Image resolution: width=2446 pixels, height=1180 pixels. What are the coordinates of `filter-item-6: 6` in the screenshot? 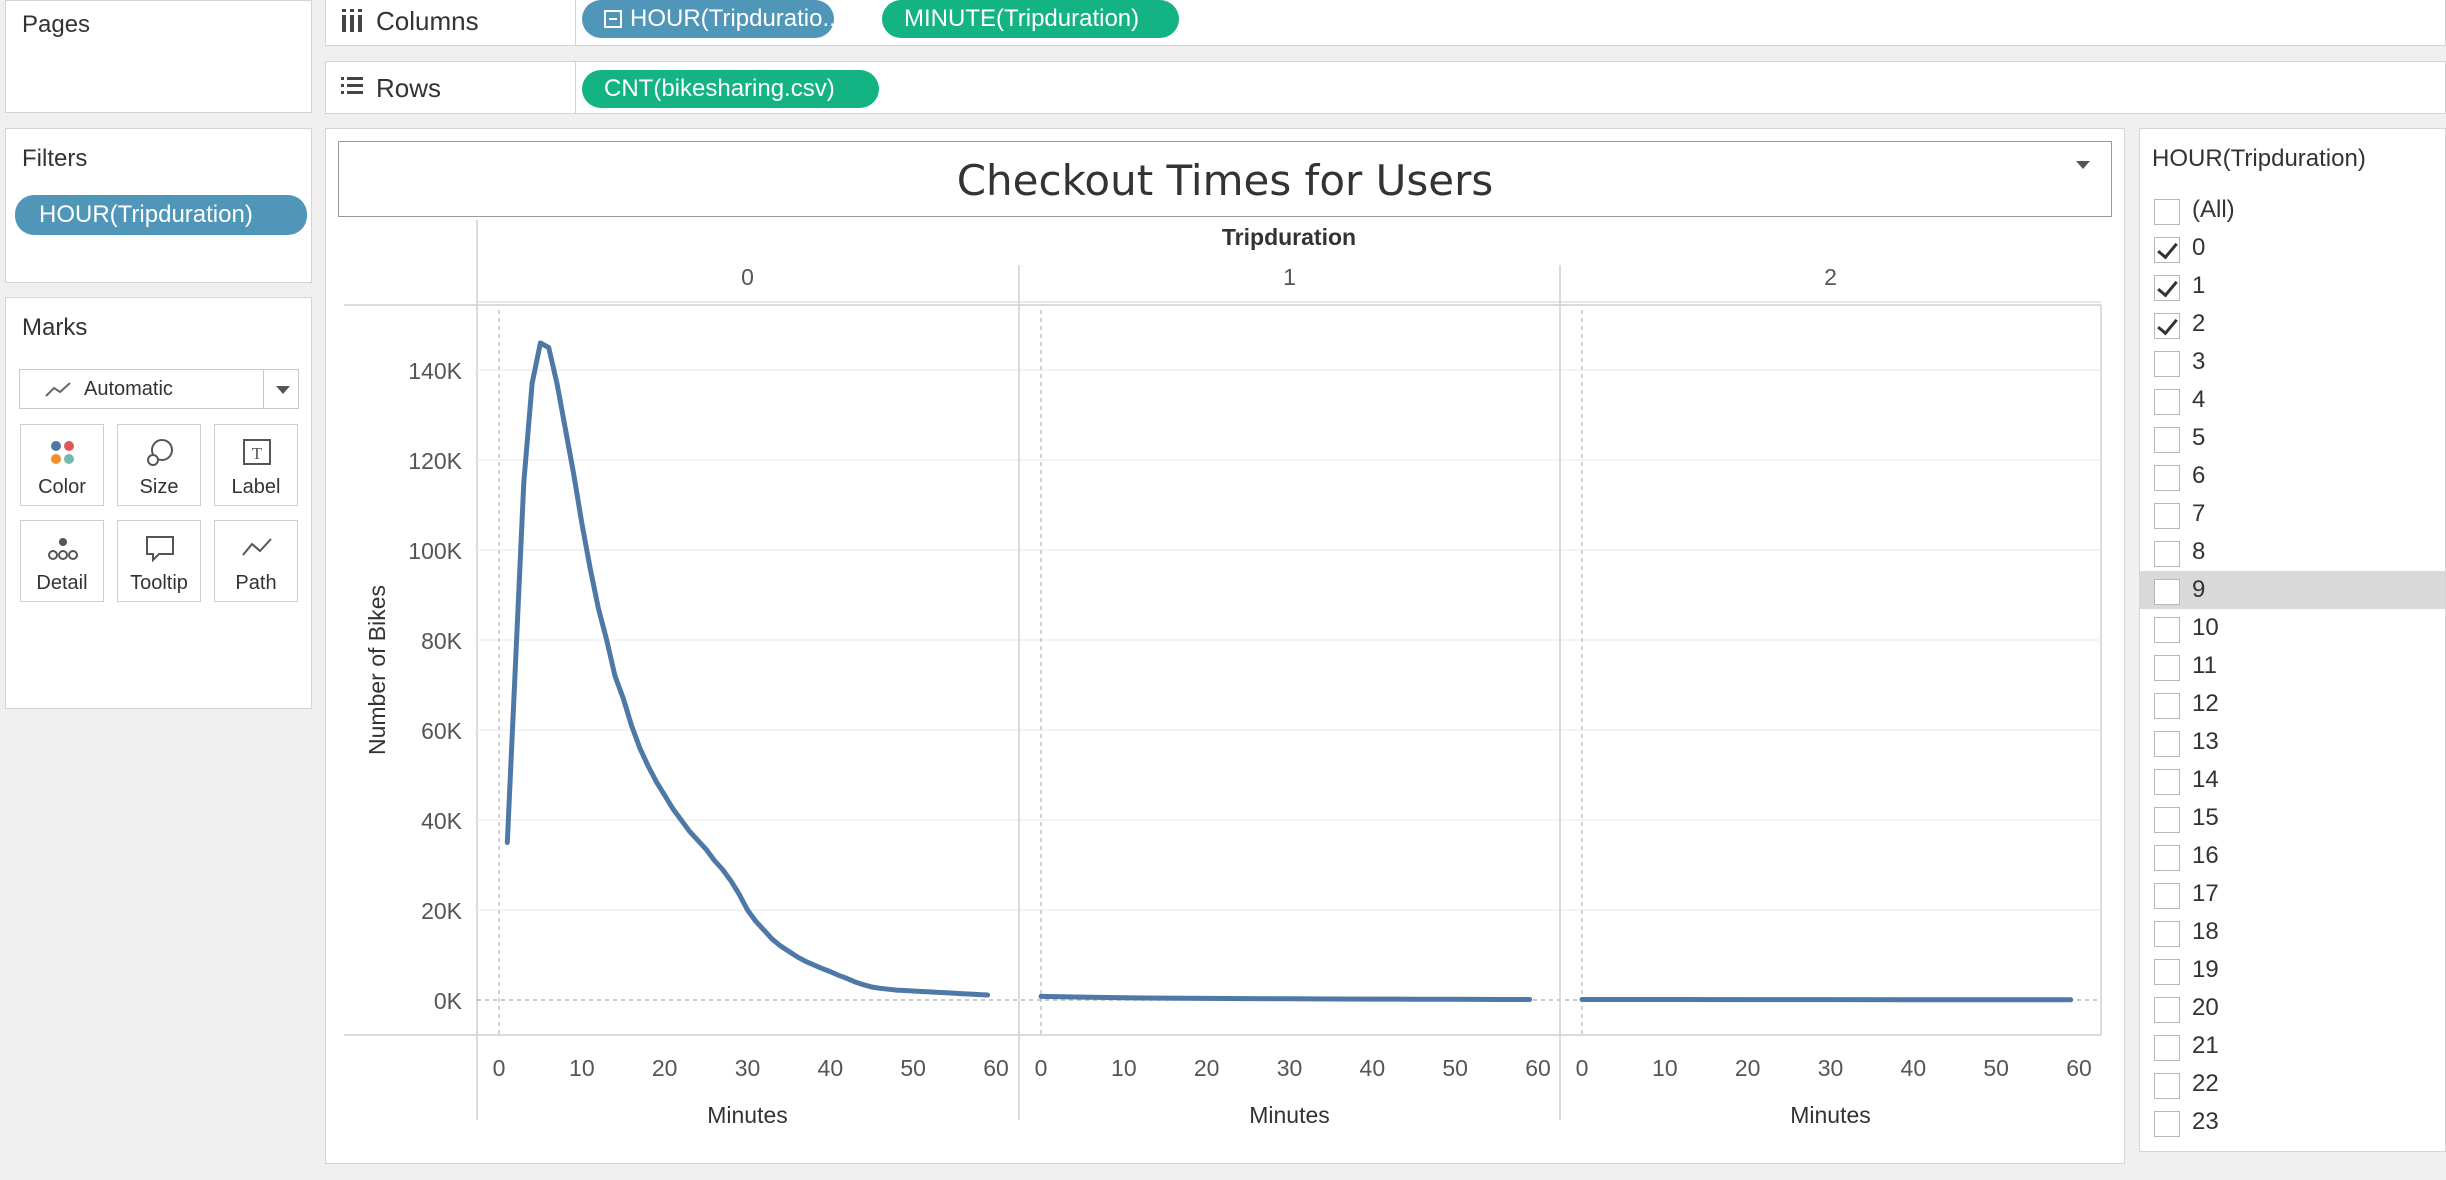 It's located at (2292, 476).